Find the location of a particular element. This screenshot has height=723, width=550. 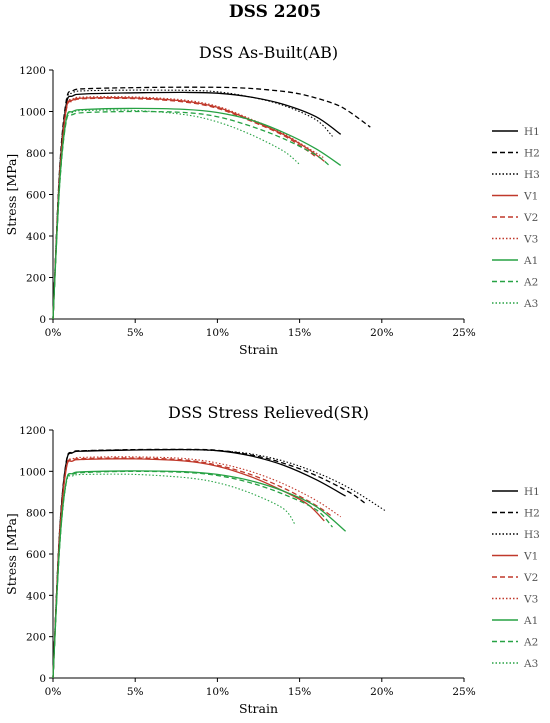

main-title: DSS 2205 is located at coordinates (275, 12).